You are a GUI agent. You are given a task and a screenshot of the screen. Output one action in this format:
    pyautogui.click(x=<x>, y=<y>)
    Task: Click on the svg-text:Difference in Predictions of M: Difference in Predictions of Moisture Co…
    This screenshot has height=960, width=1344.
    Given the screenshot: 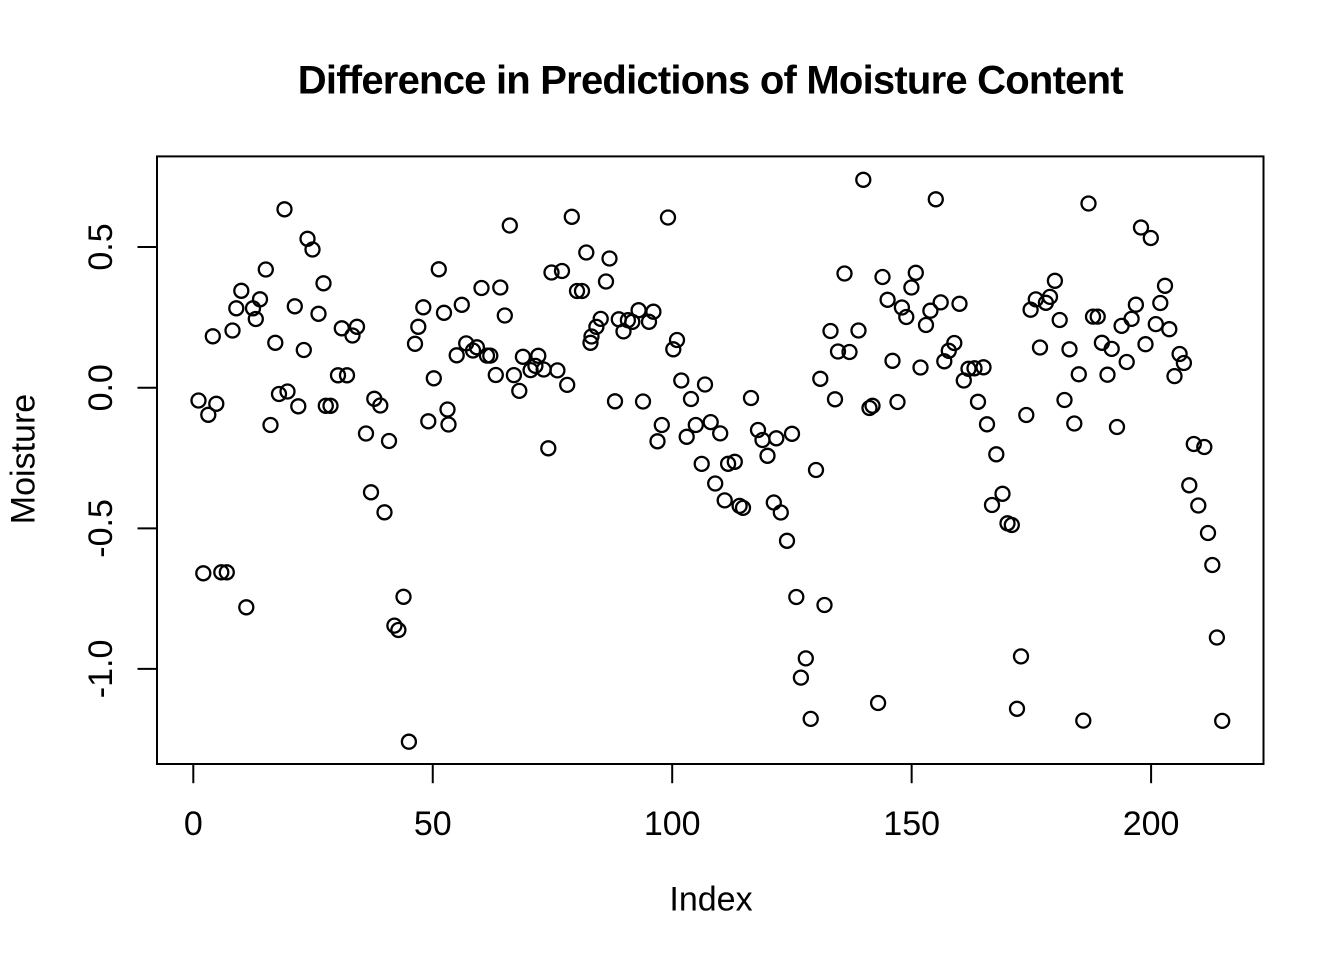 What is the action you would take?
    pyautogui.click(x=710, y=81)
    